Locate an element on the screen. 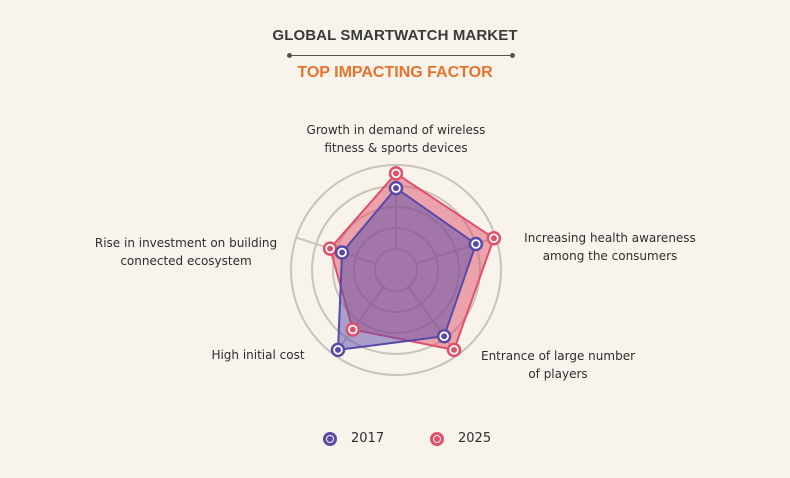 Image resolution: width=790 pixels, height=478 pixels. legend-marker-2025-icon is located at coordinates (437, 438).